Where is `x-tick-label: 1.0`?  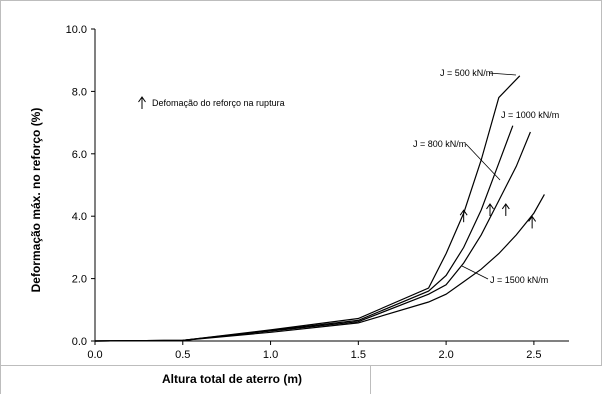 x-tick-label: 1.0 is located at coordinates (270, 355).